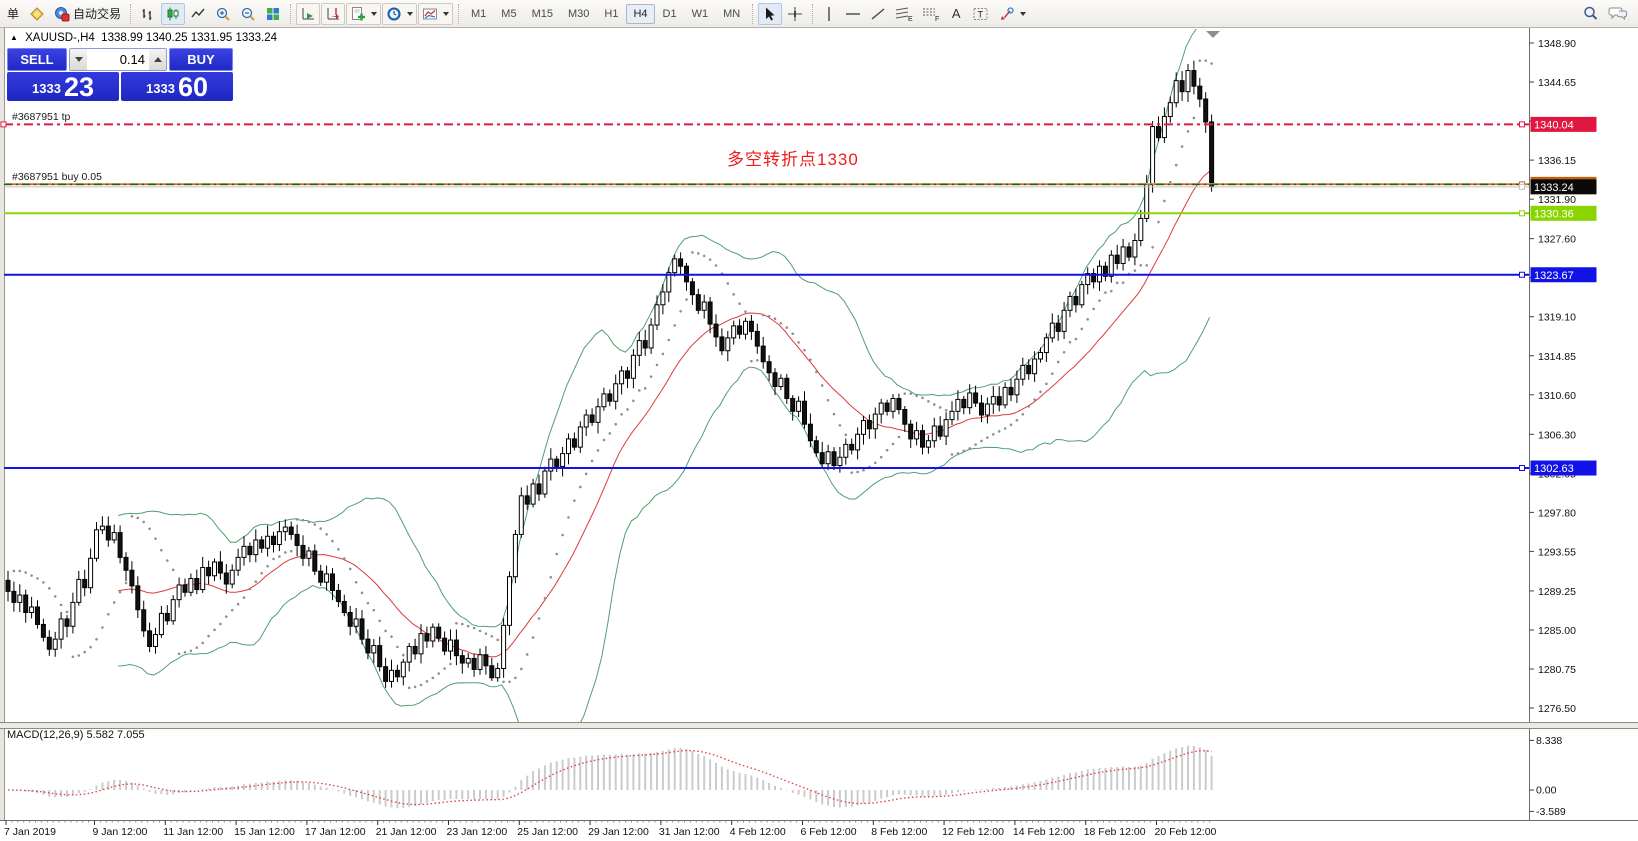 The height and width of the screenshot is (841, 1638). I want to click on buy-button: BUY, so click(201, 59).